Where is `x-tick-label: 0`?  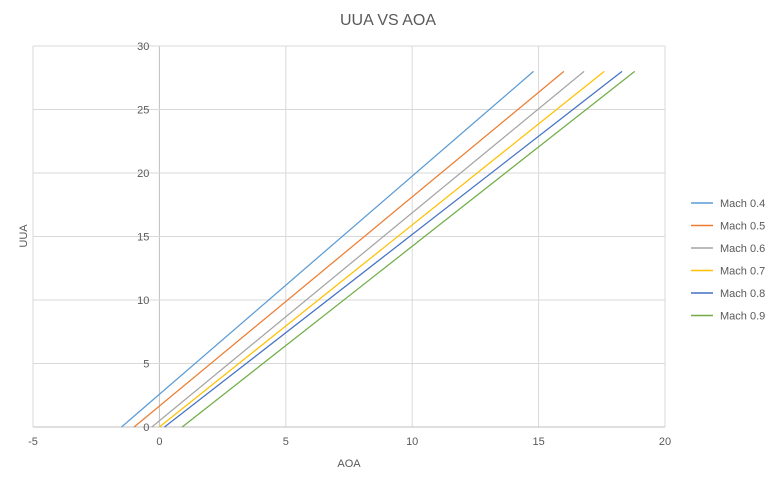
x-tick-label: 0 is located at coordinates (159, 442).